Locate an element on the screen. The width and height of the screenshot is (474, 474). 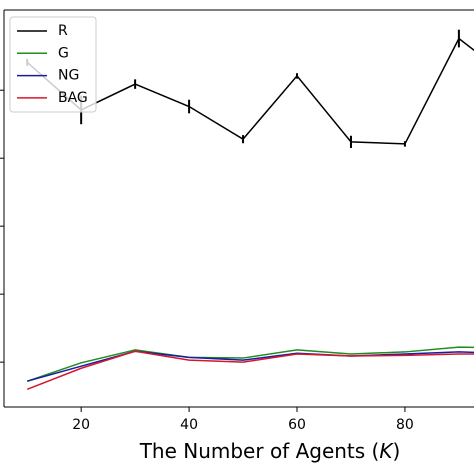
legend-label: R is located at coordinates (63, 31).